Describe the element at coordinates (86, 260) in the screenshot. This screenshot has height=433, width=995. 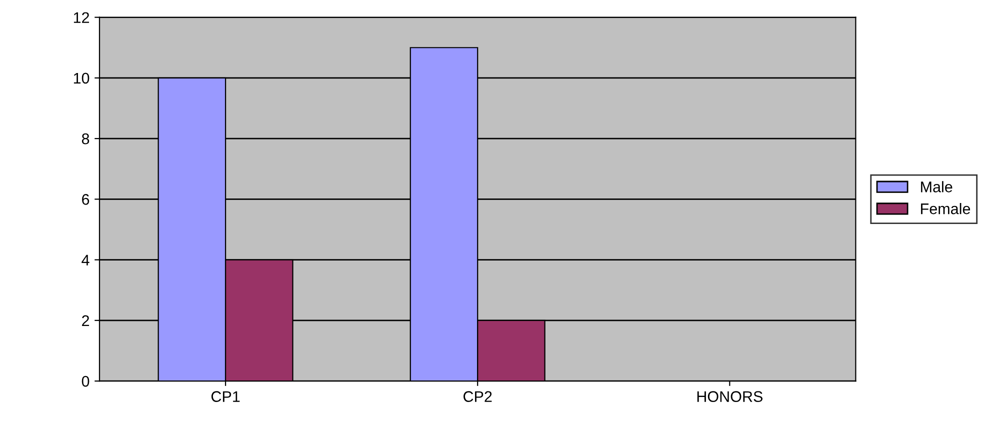
I see `y-tick-label: 4` at that location.